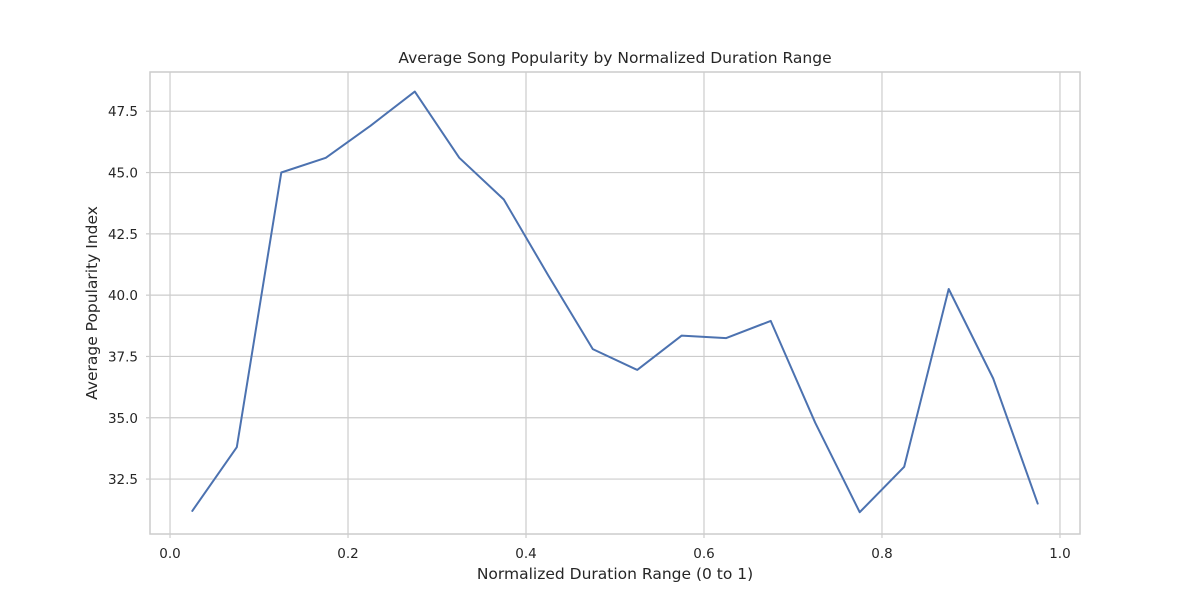 Image resolution: width=1200 pixels, height=600 pixels. I want to click on x-tick-label: 0.2, so click(347, 554).